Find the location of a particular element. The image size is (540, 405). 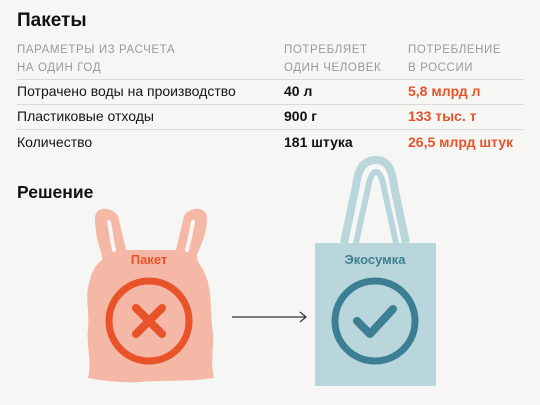

eco-bag-icon is located at coordinates (375, 271).